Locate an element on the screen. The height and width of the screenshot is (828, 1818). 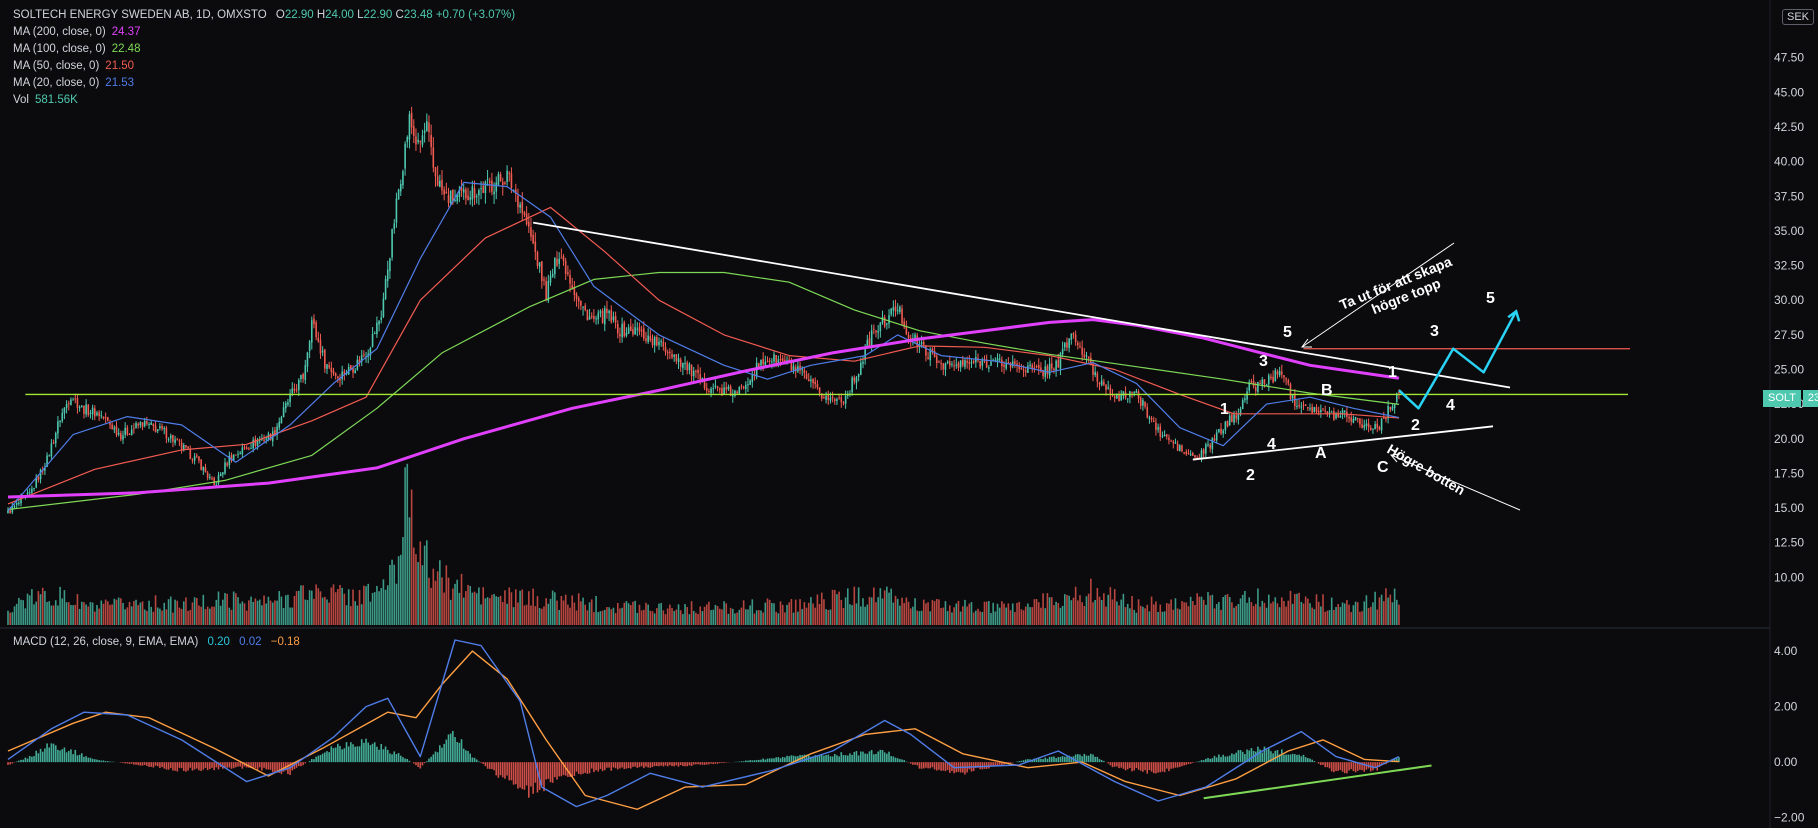
currency-badge: SEK is located at coordinates (1798, 17).